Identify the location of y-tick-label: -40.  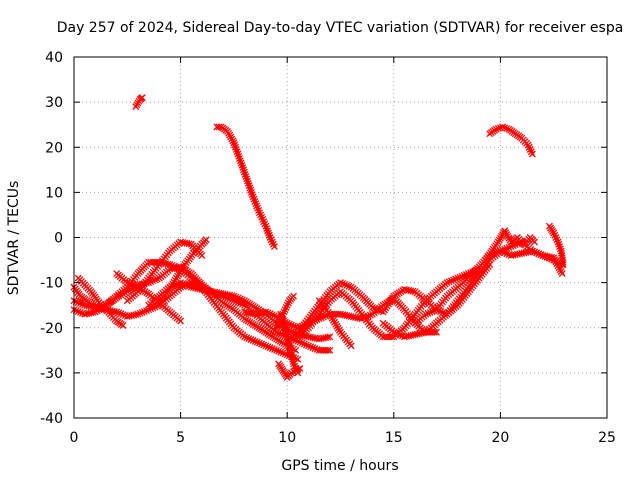
(51, 419).